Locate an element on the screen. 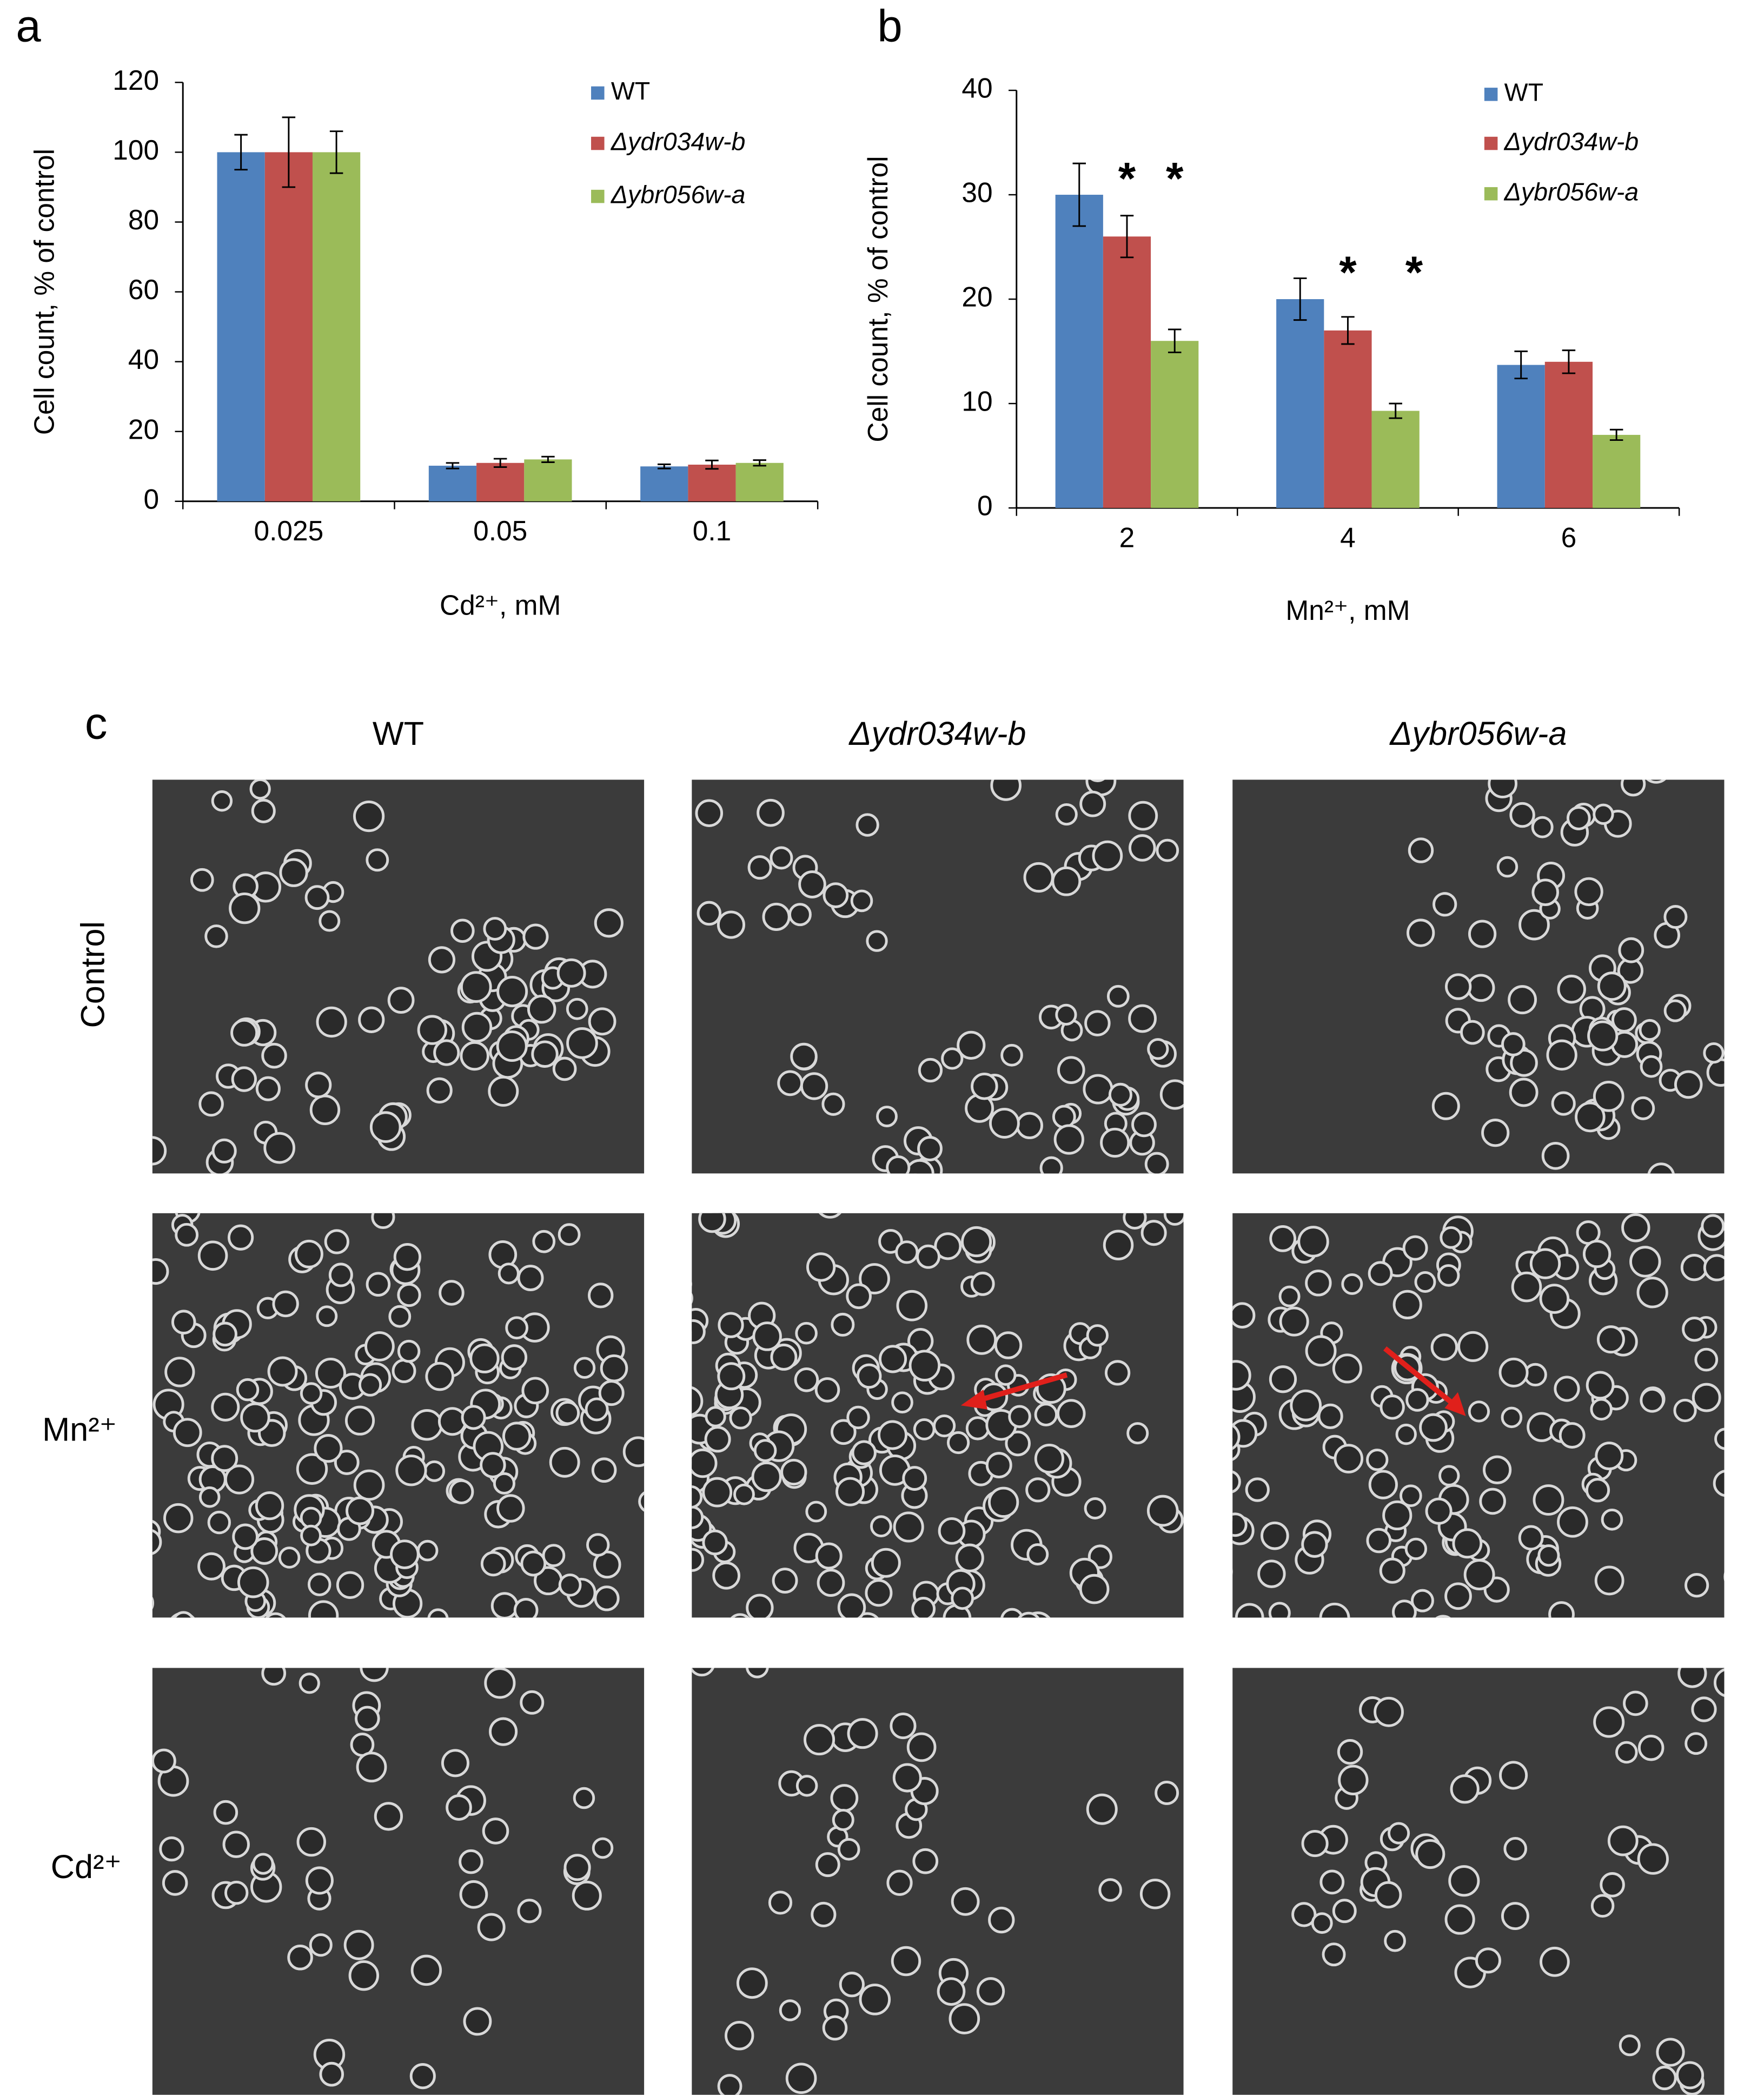 Image resolution: width=1764 pixels, height=2095 pixels. arrow is located at coordinates (1420, 1377).